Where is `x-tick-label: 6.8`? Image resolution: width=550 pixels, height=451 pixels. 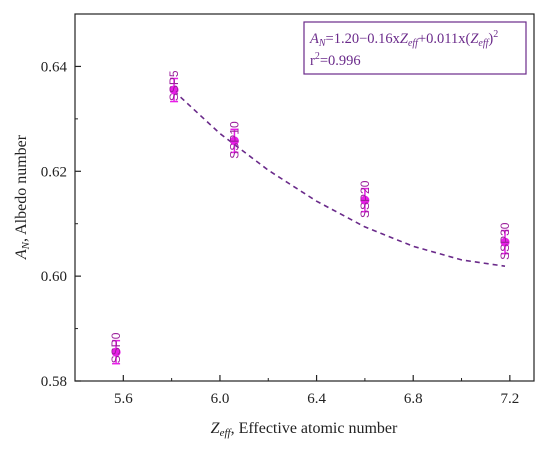
x-tick-label: 6.8 is located at coordinates (413, 399).